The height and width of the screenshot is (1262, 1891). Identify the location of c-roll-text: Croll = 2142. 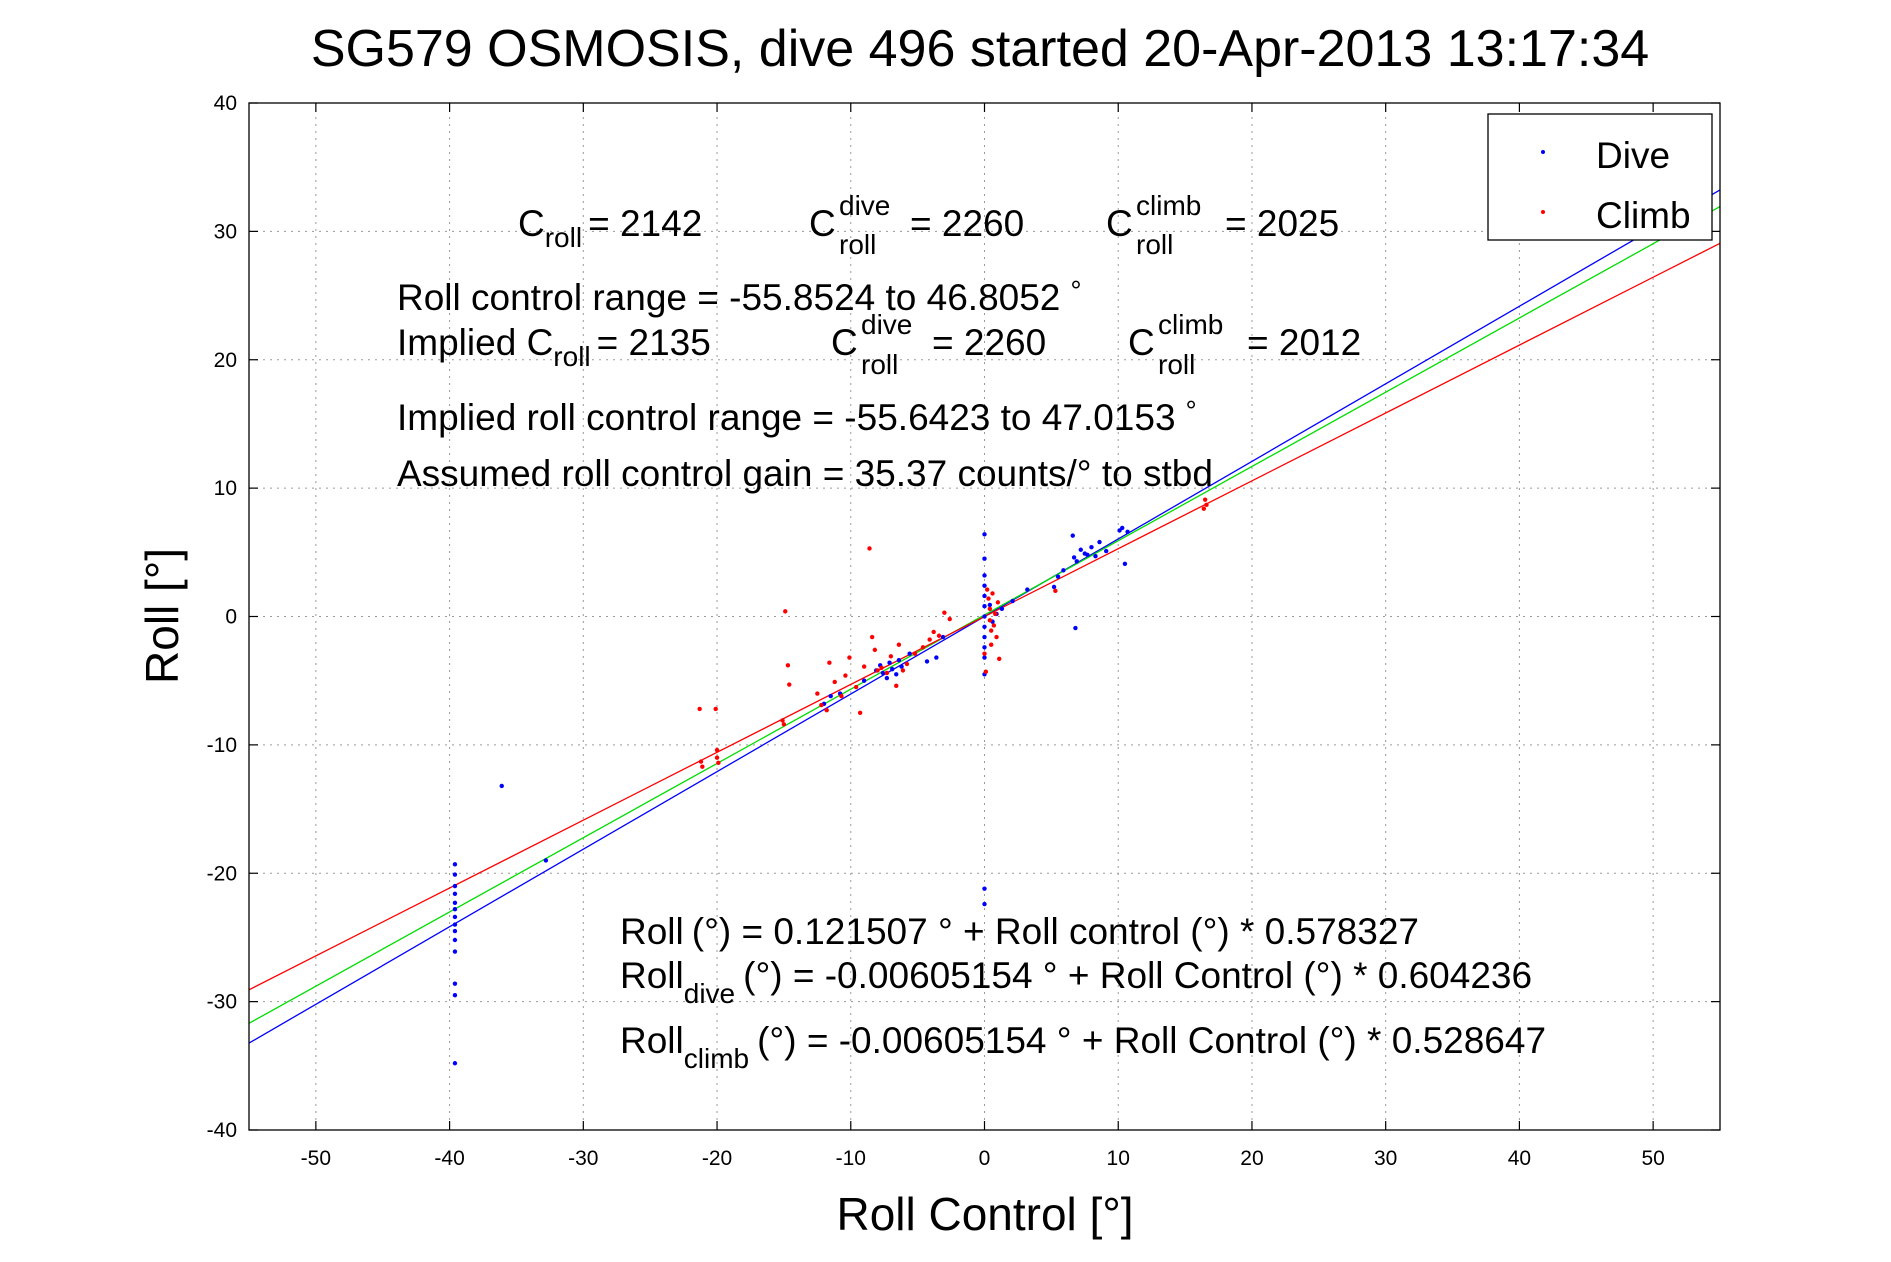
(610, 228).